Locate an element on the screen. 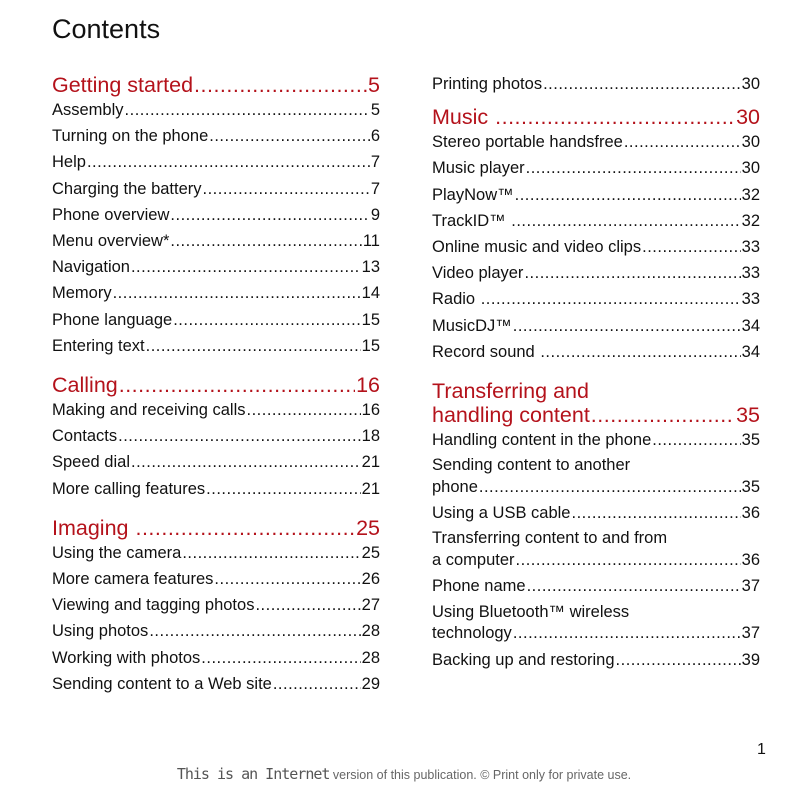 This screenshot has height=792, width=808. entry-label: Using the camera is located at coordinates (117, 552).